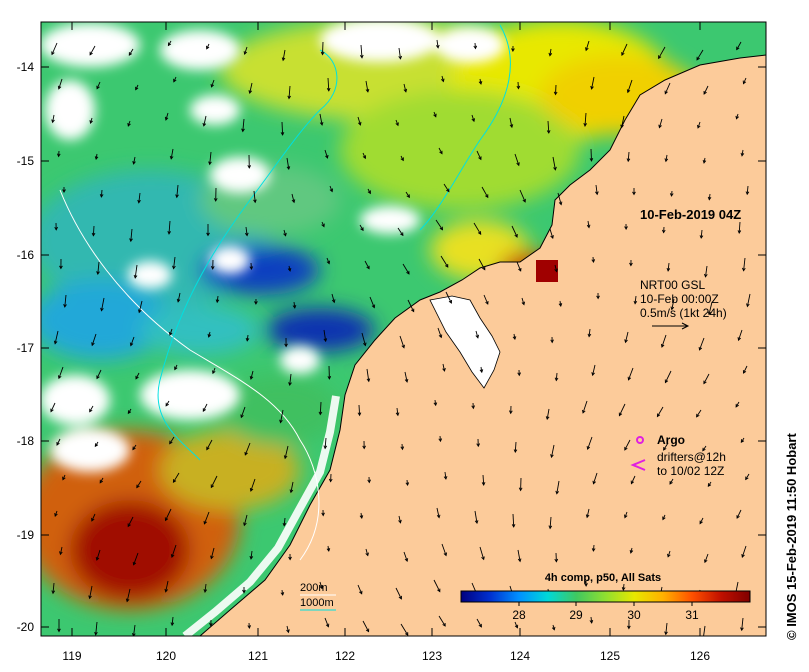 Image resolution: width=809 pixels, height=672 pixels. Describe the element at coordinates (318, 596) in the screenshot. I see `isobath-legend: 200m 1000m` at that location.